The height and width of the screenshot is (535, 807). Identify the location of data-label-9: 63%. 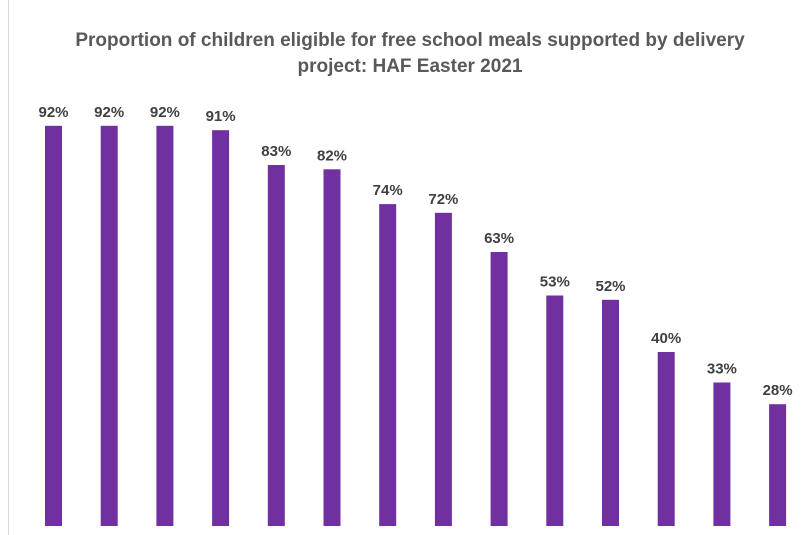
(499, 238).